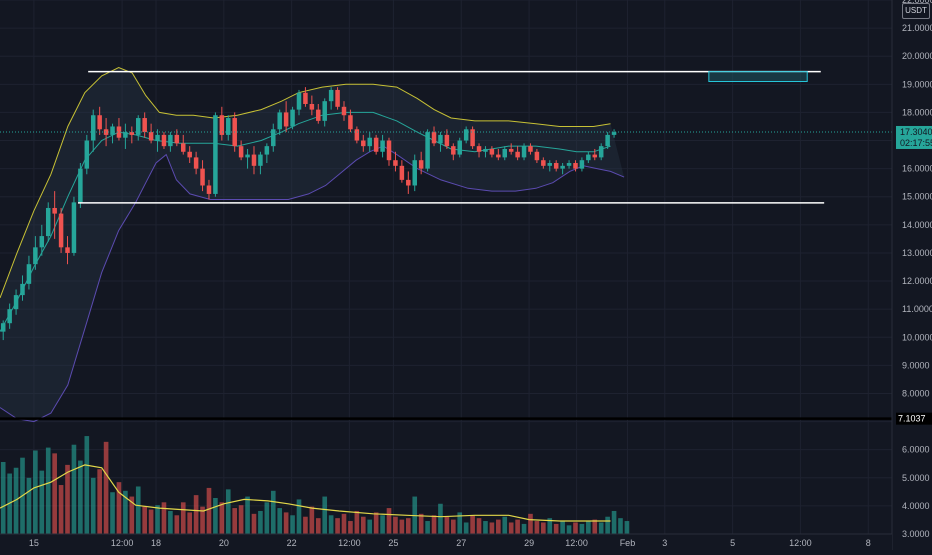 This screenshot has width=932, height=555. I want to click on time-axis: 15 12:00 18 20 22 12:00 25 27 29 12:00 Feb 3 5 12:00 8, so click(446, 541).